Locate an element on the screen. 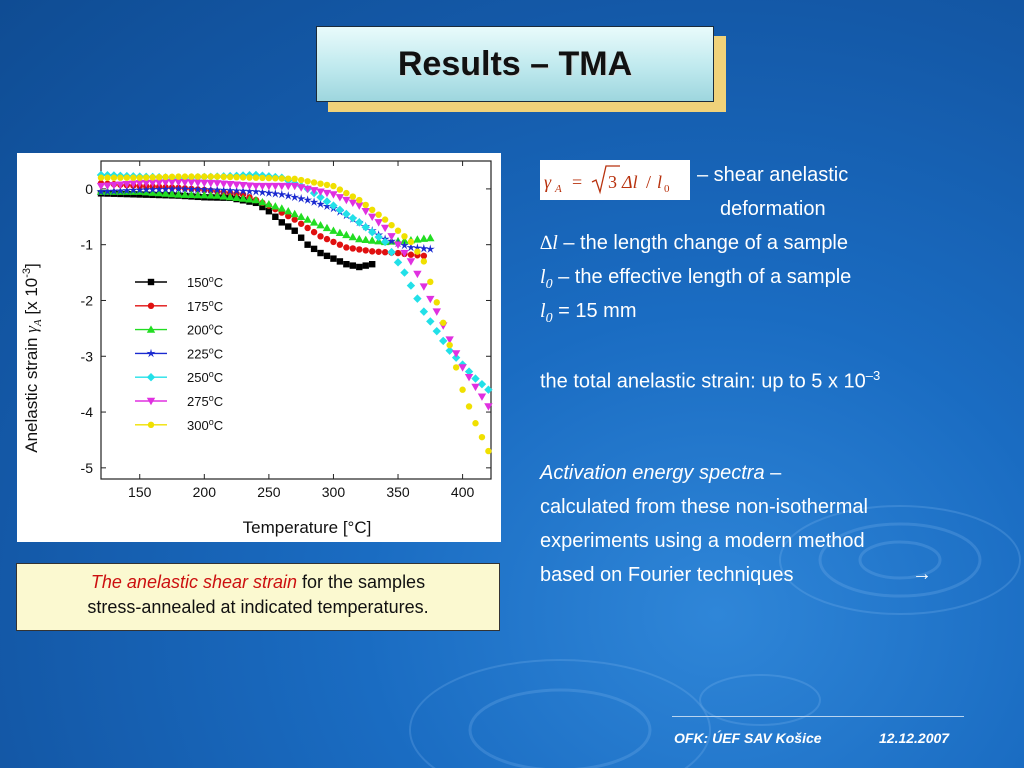 The height and width of the screenshot is (768, 1024). legend-marker is located at coordinates (151, 305).